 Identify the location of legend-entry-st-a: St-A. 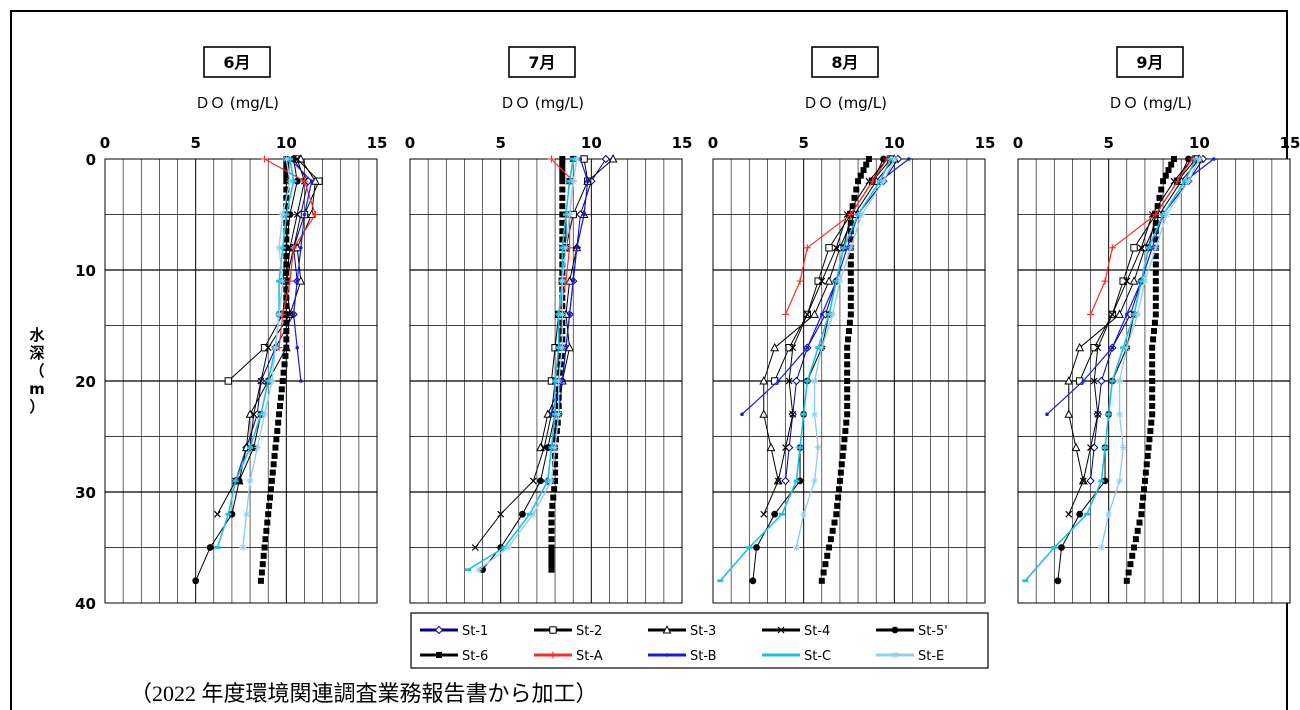
(568, 656).